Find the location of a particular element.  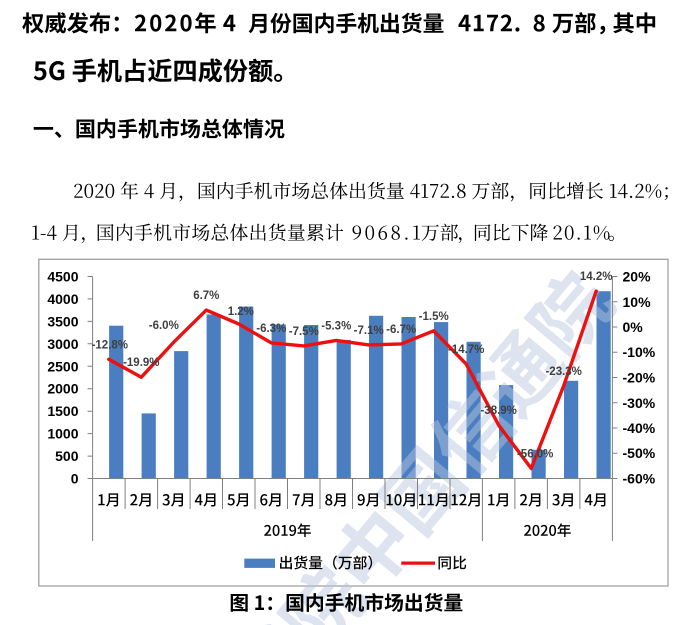

svg-text: -60% is located at coordinates (639, 479).